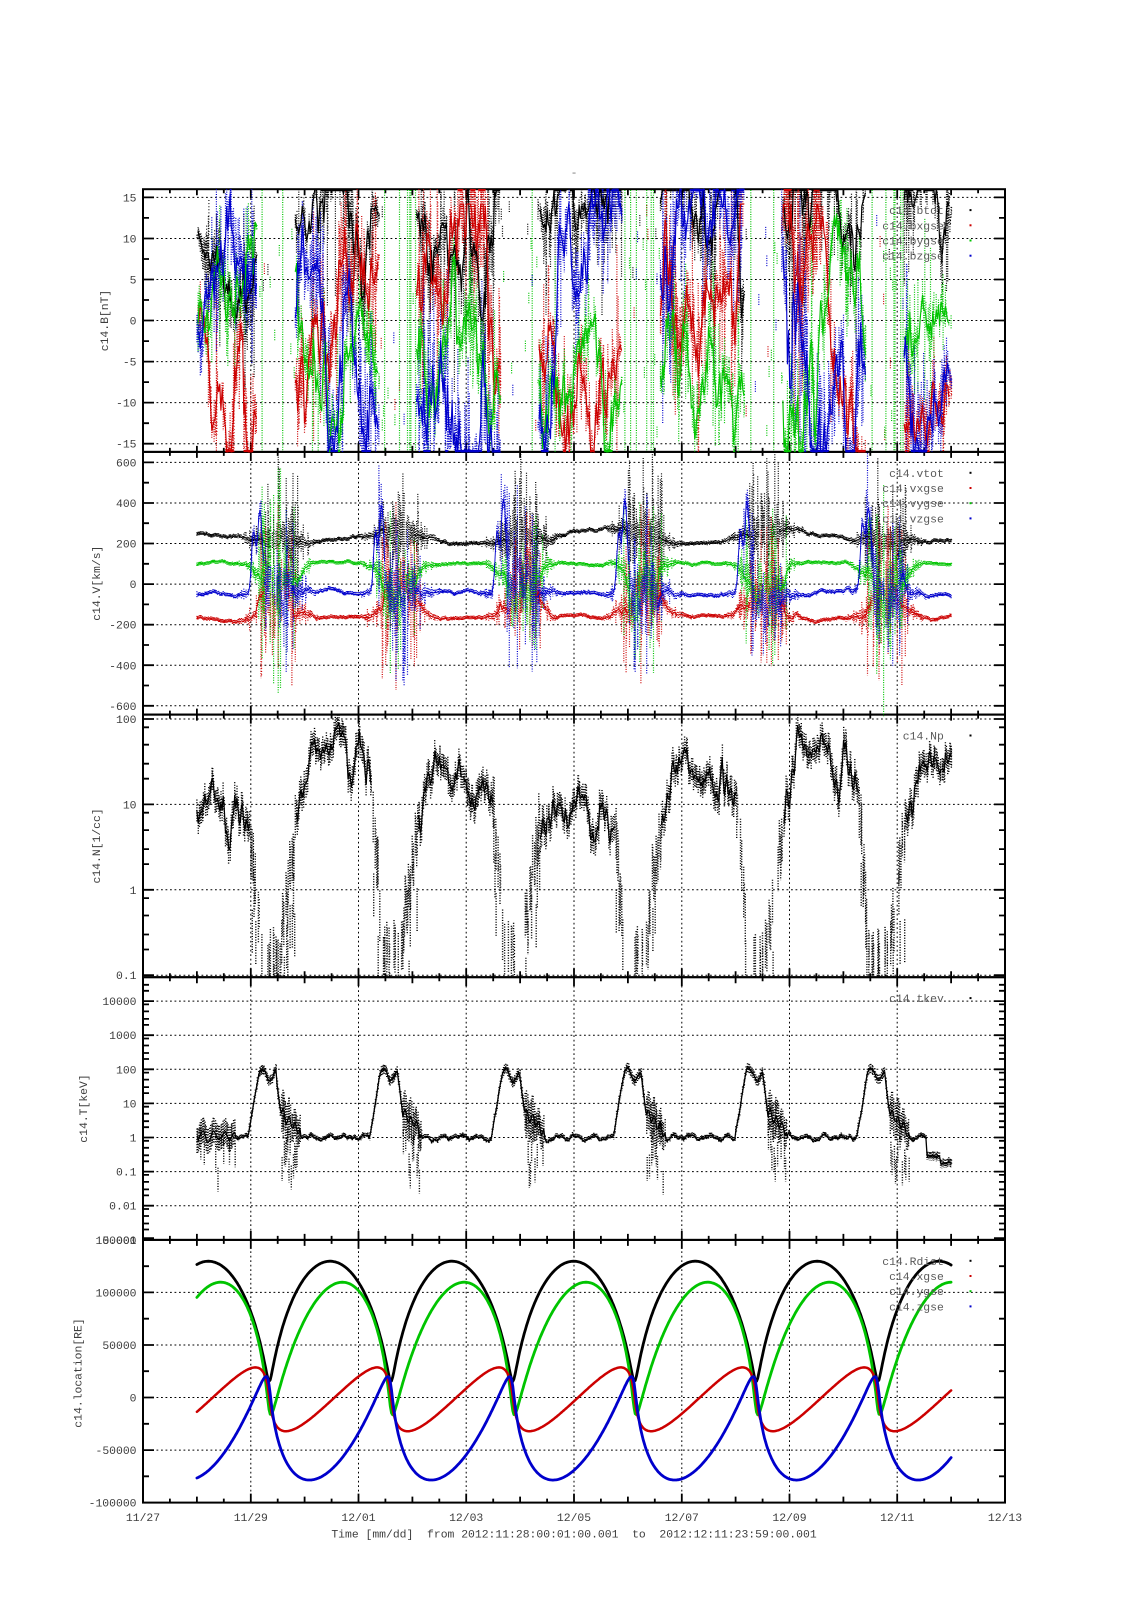 This screenshot has height=1600, width=1131. What do you see at coordinates (115, 1295) in the screenshot?
I see `svg-text: 100000` at bounding box center [115, 1295].